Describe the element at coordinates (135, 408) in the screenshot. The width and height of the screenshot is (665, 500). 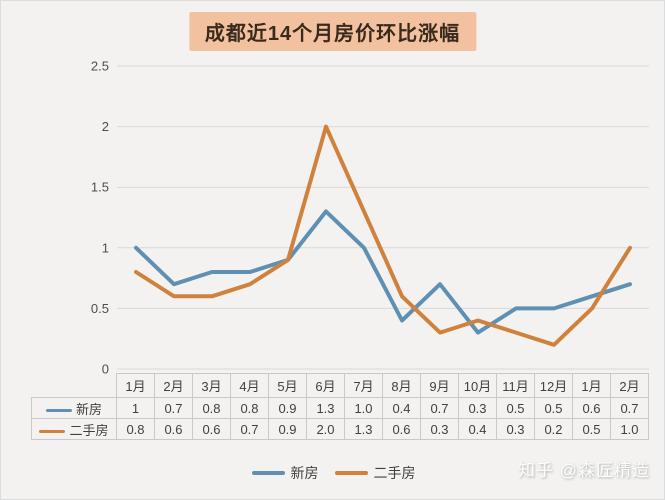
I see `table-value-cell: 1` at that location.